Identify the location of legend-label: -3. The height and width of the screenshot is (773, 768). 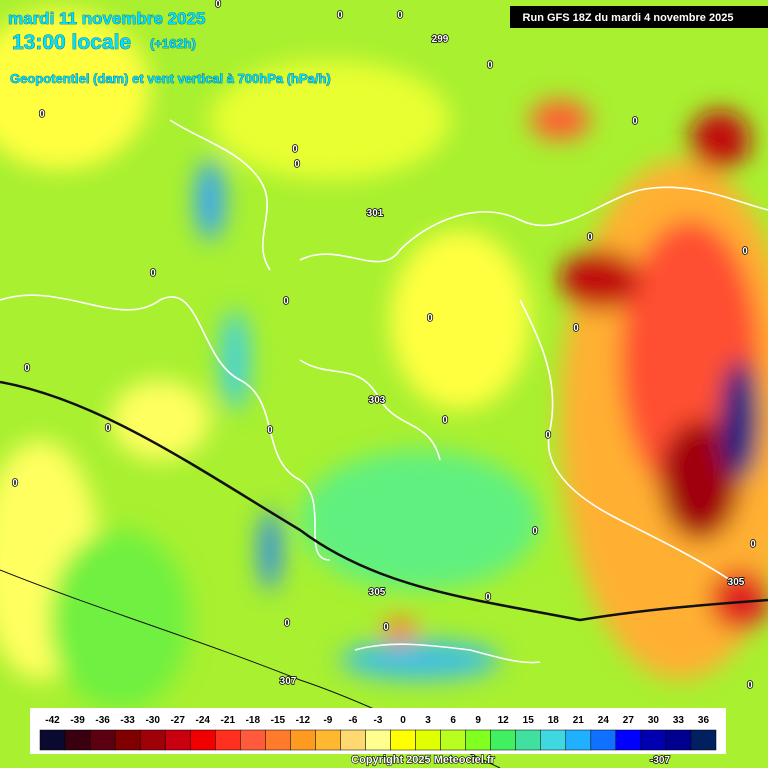
(378, 720).